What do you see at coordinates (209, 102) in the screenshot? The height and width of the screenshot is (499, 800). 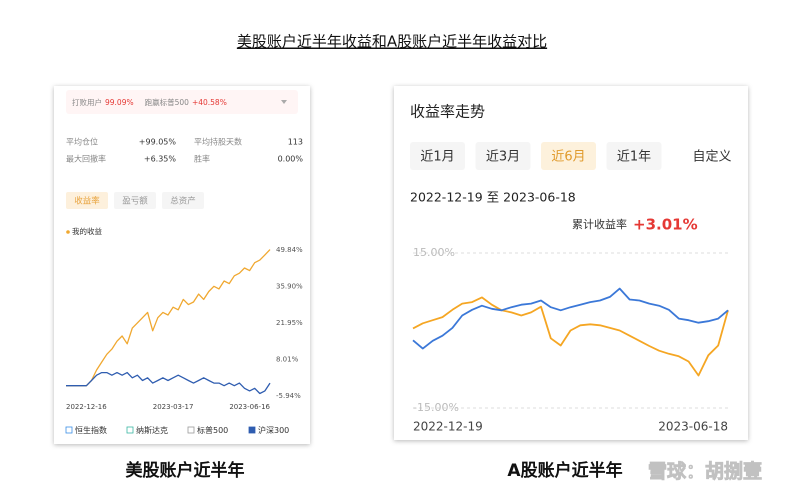 I see `summary-value: +40.58%` at bounding box center [209, 102].